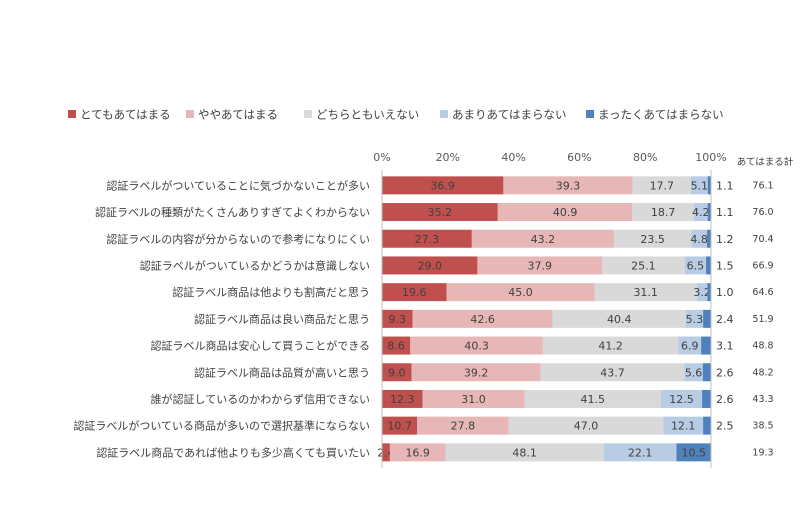 This screenshot has height=517, width=800. Describe the element at coordinates (255, 265) in the screenshot. I see `category-label: 認証ラベルがついているかどうかは意識しない` at that location.